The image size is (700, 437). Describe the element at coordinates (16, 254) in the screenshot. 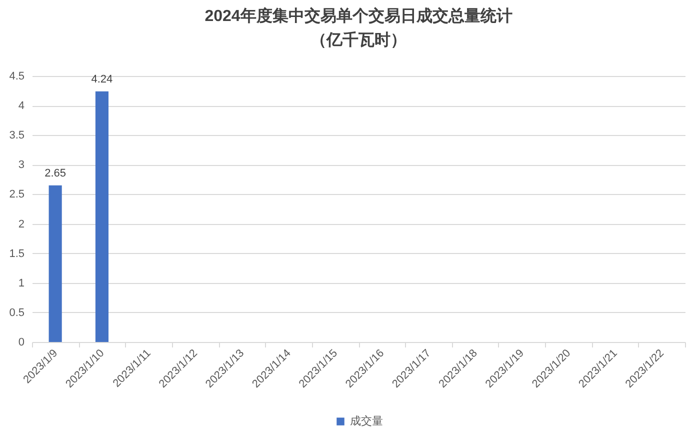

I see `y-tick-label: 1.5` at that location.